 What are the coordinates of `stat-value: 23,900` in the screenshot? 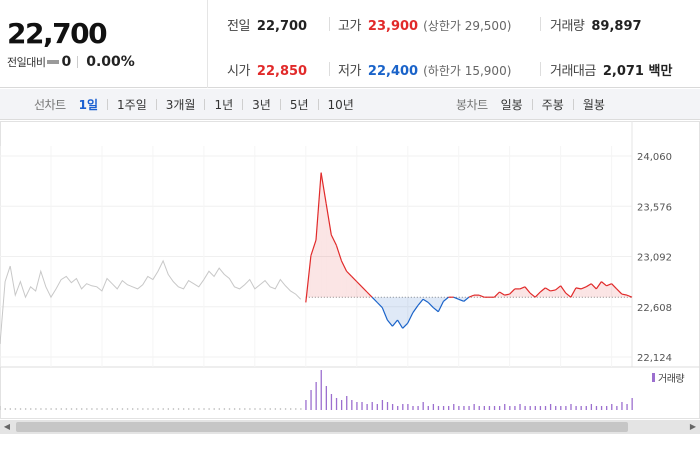 It's located at (393, 26).